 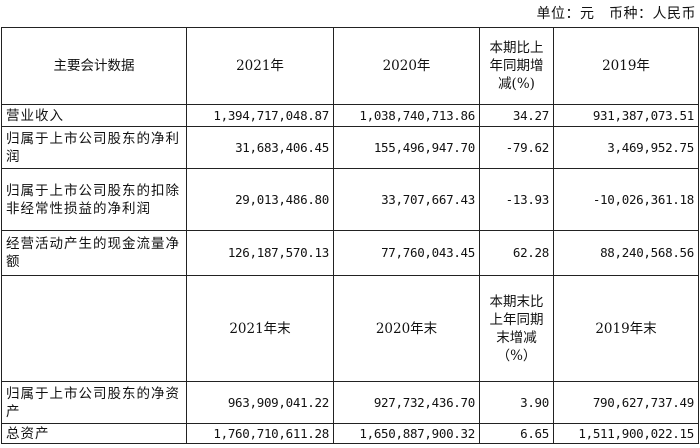 What do you see at coordinates (406, 66) in the screenshot?
I see `header-2020: 2020年` at bounding box center [406, 66].